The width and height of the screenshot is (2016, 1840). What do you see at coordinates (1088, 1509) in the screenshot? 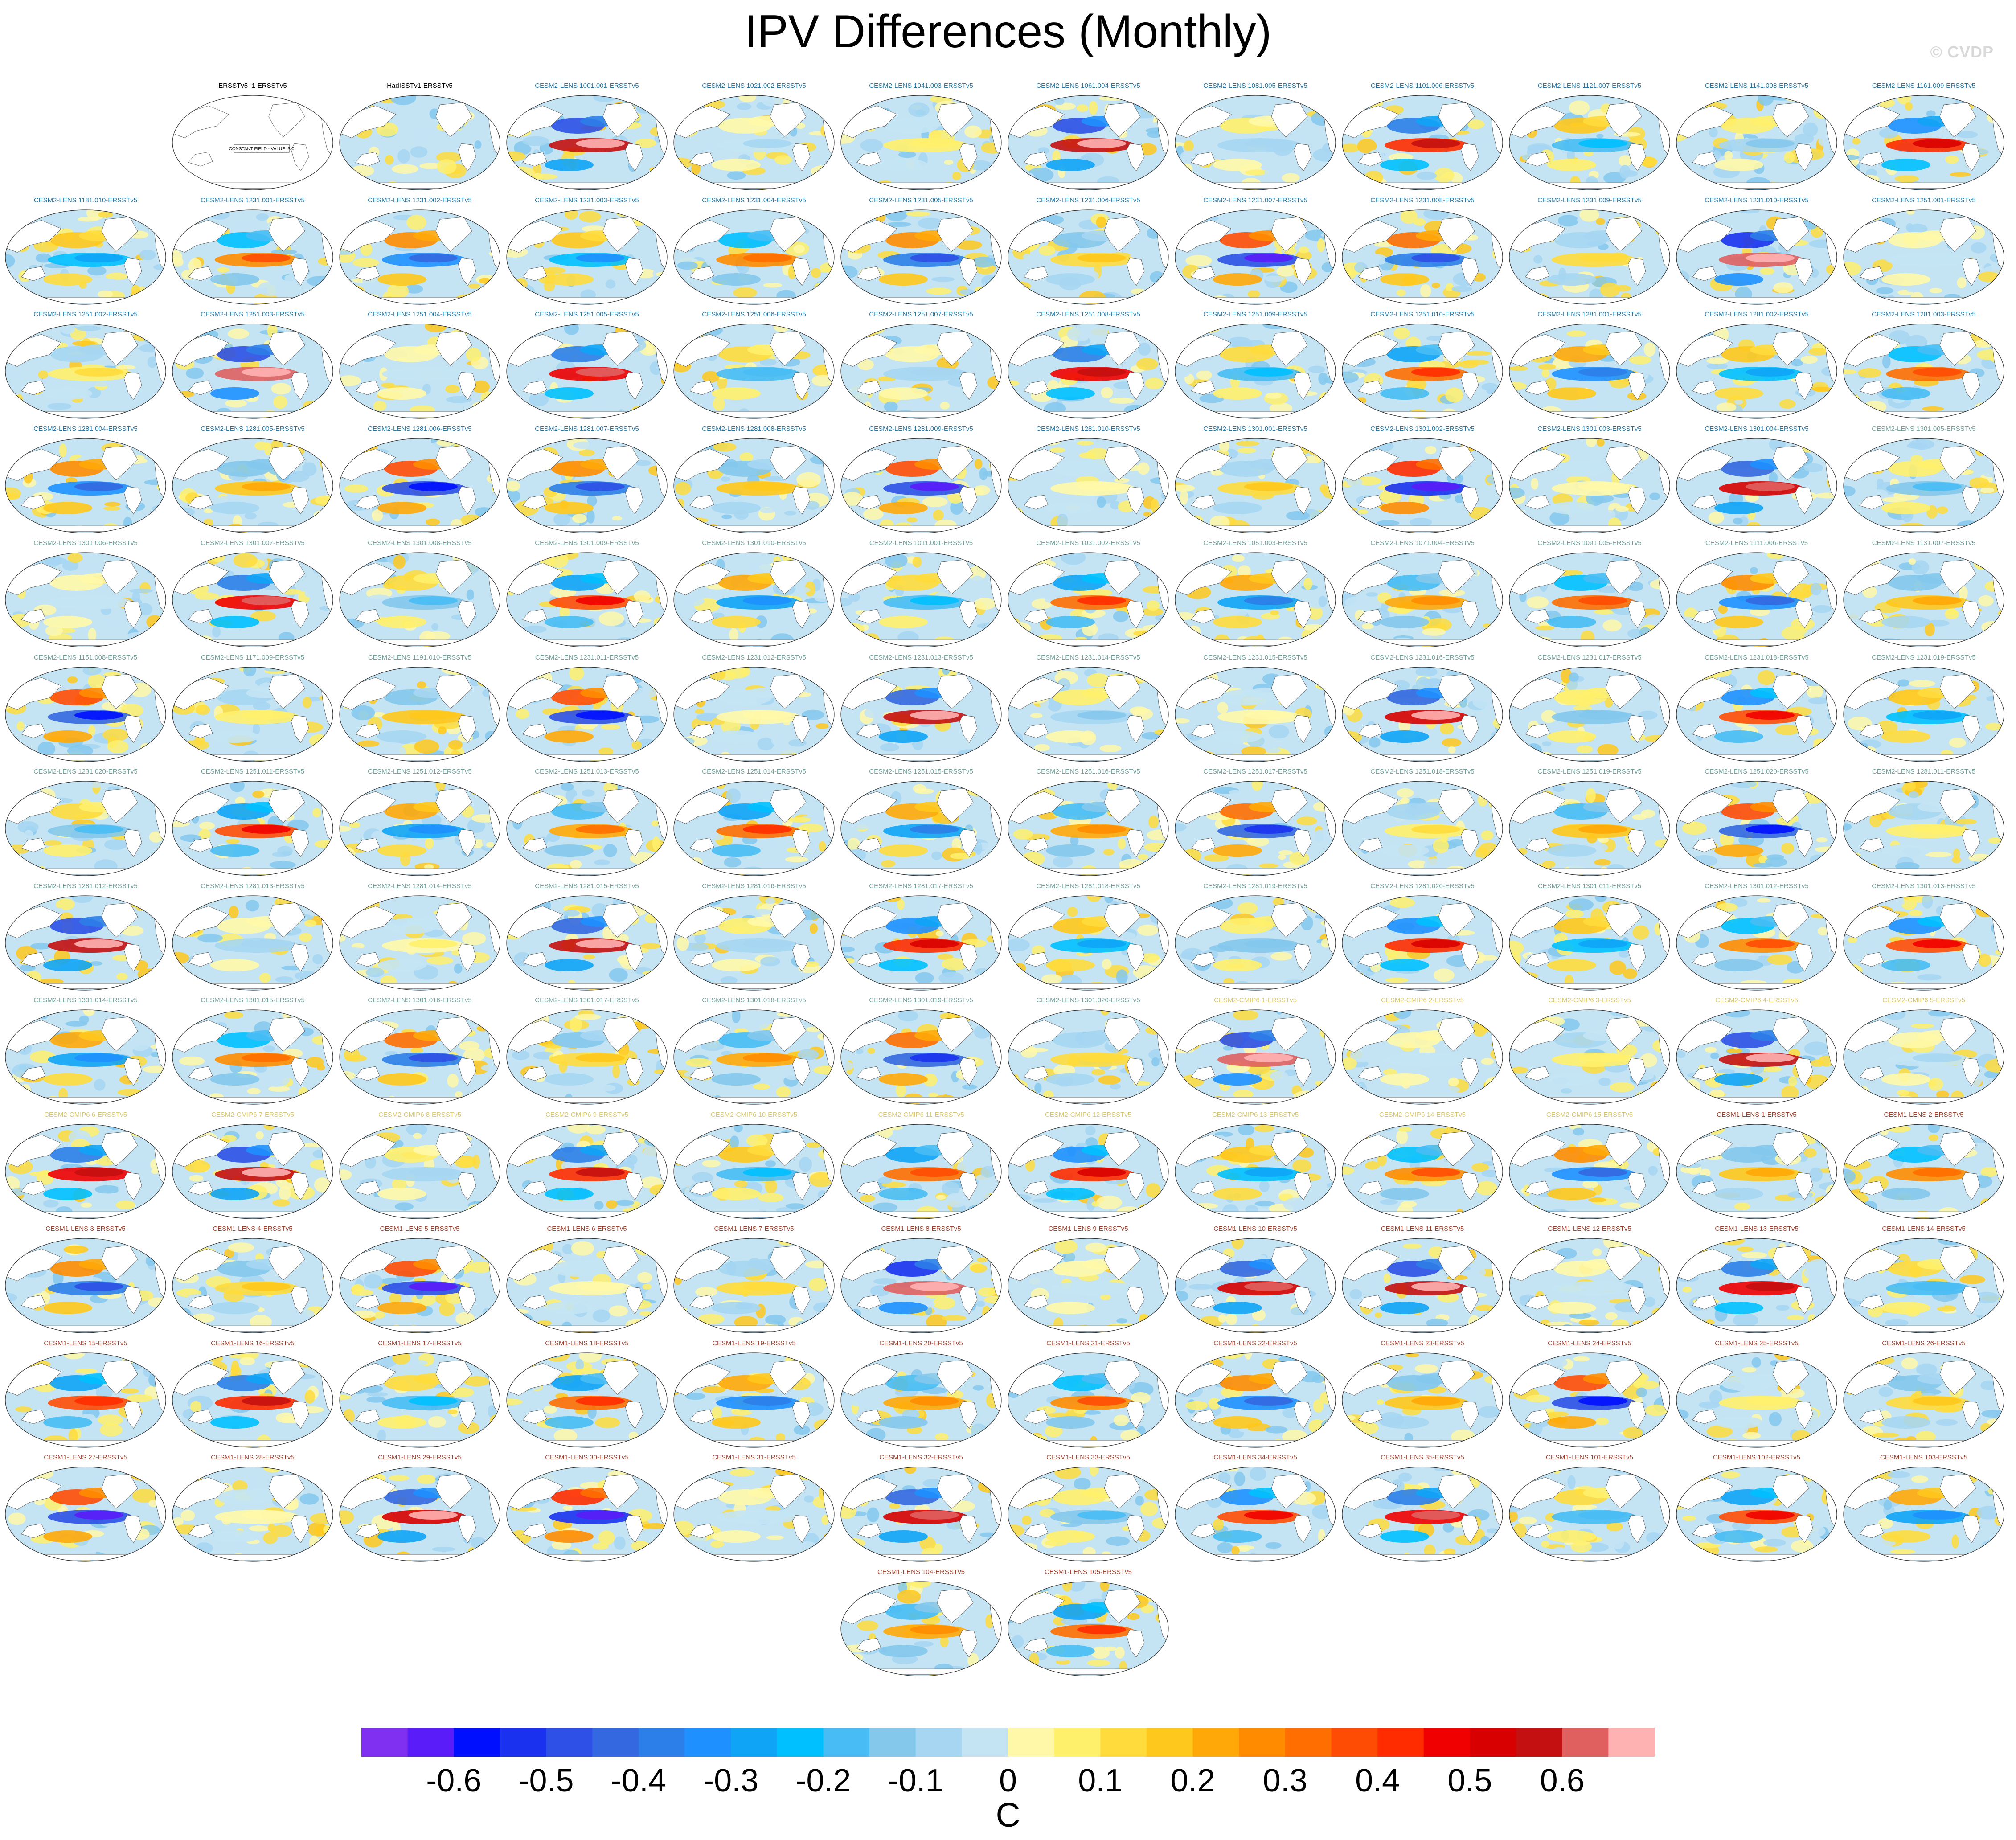
I see `map-panel: CESM1-LENS 33-ERSSTv5` at bounding box center [1088, 1509].